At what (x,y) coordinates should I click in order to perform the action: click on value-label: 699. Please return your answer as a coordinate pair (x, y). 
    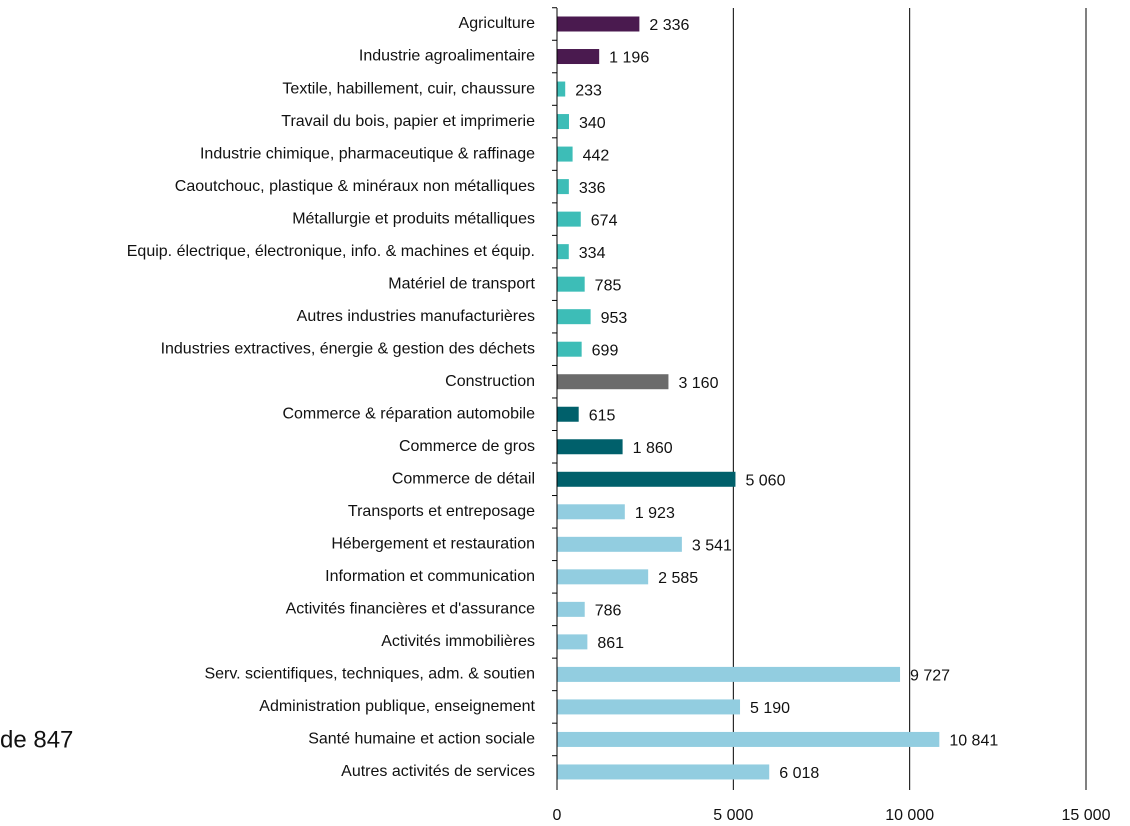
    Looking at the image, I should click on (605, 350).